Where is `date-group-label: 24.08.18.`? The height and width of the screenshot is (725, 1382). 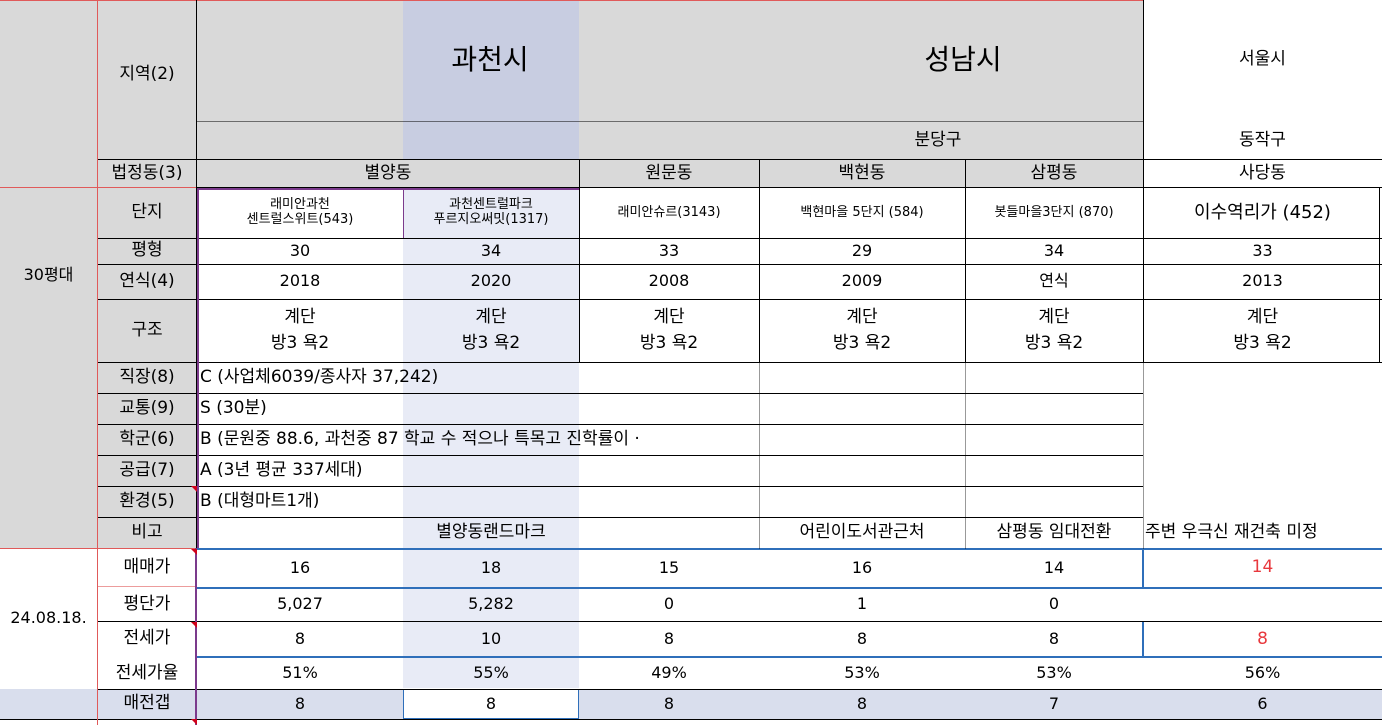
date-group-label: 24.08.18. is located at coordinates (48, 617).